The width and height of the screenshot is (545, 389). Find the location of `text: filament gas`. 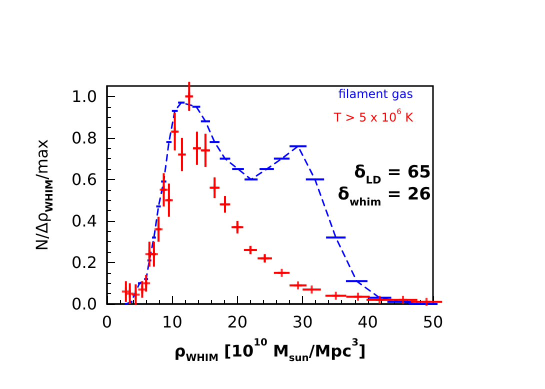

text: filament gas is located at coordinates (376, 94).